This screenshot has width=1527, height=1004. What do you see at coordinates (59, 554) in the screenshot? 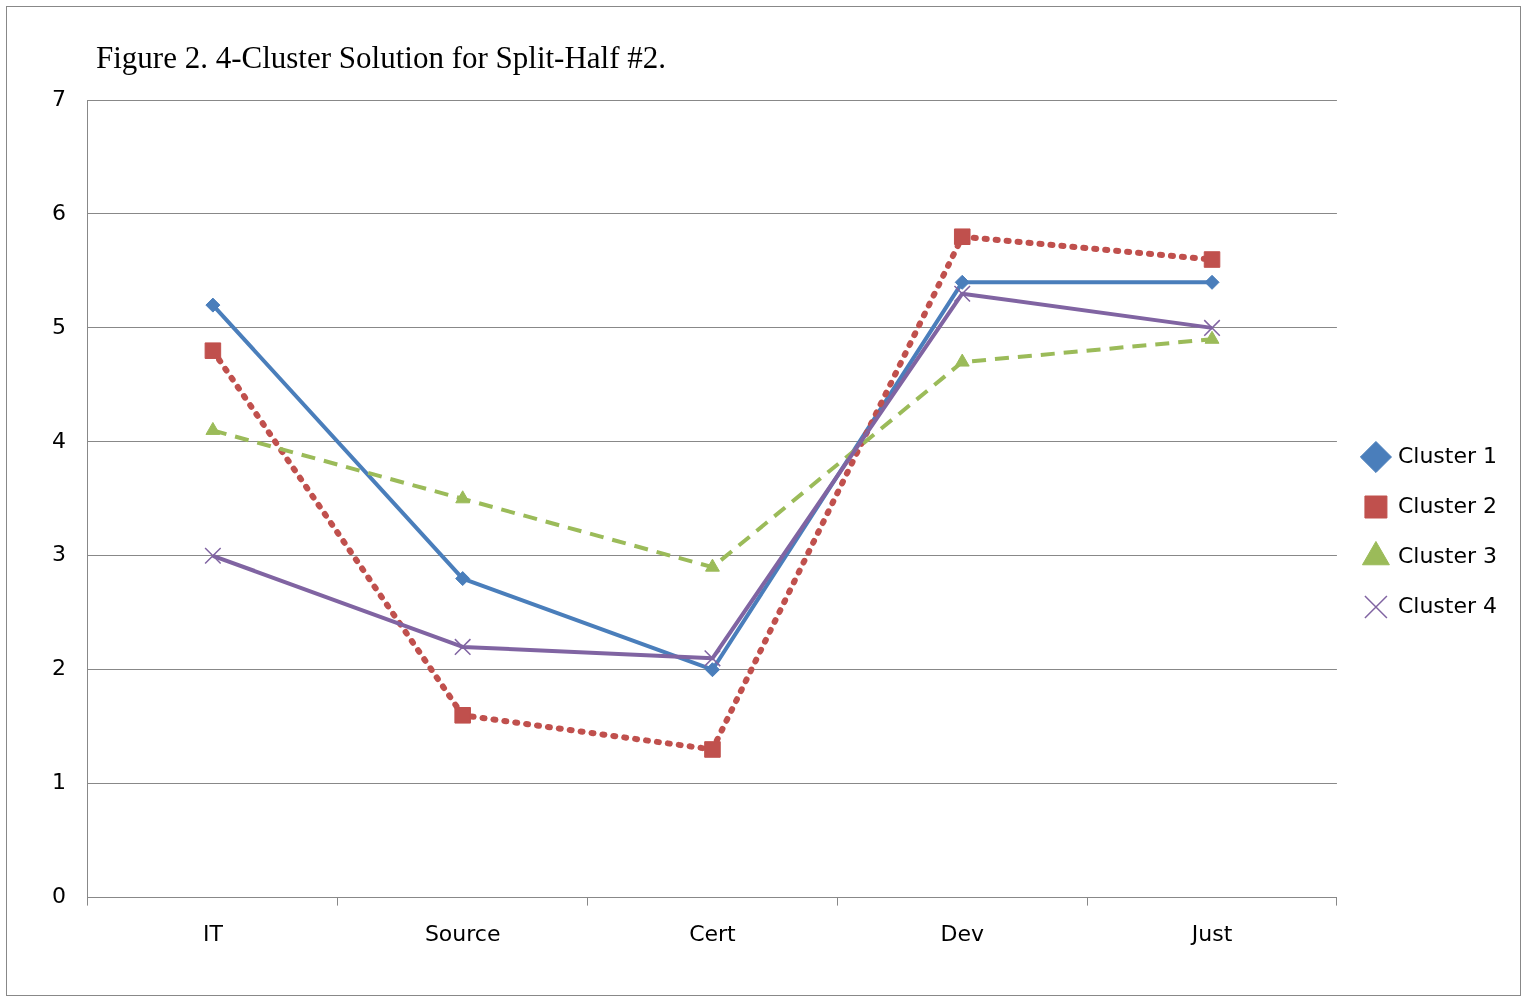
I see `y-tick-label: 3` at bounding box center [59, 554].